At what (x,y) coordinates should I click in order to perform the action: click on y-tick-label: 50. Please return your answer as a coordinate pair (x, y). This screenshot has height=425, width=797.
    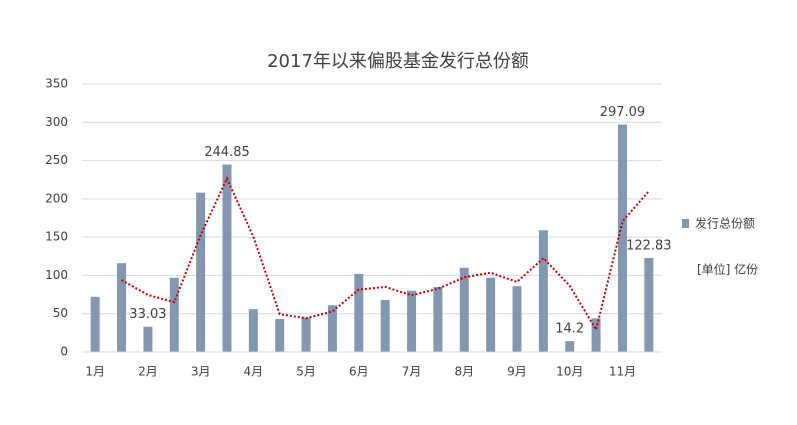
    Looking at the image, I should click on (60, 313).